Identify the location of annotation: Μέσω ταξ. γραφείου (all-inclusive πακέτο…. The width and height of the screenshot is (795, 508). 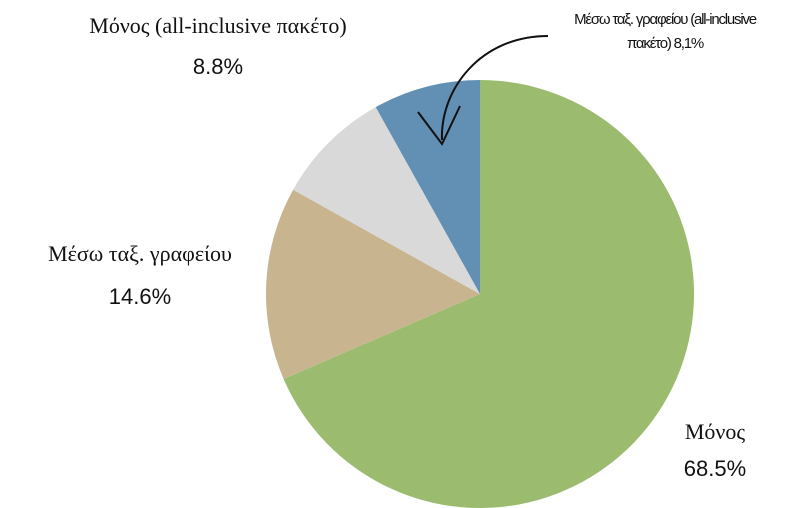
(665, 32).